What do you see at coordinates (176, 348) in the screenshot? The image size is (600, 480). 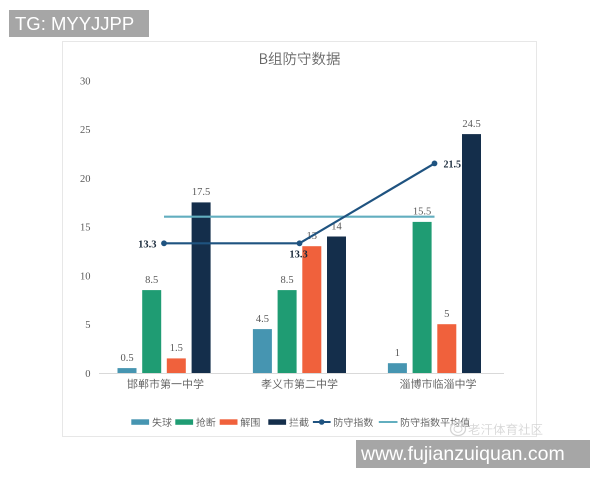 I see `svg-text: 1.5` at bounding box center [176, 348].